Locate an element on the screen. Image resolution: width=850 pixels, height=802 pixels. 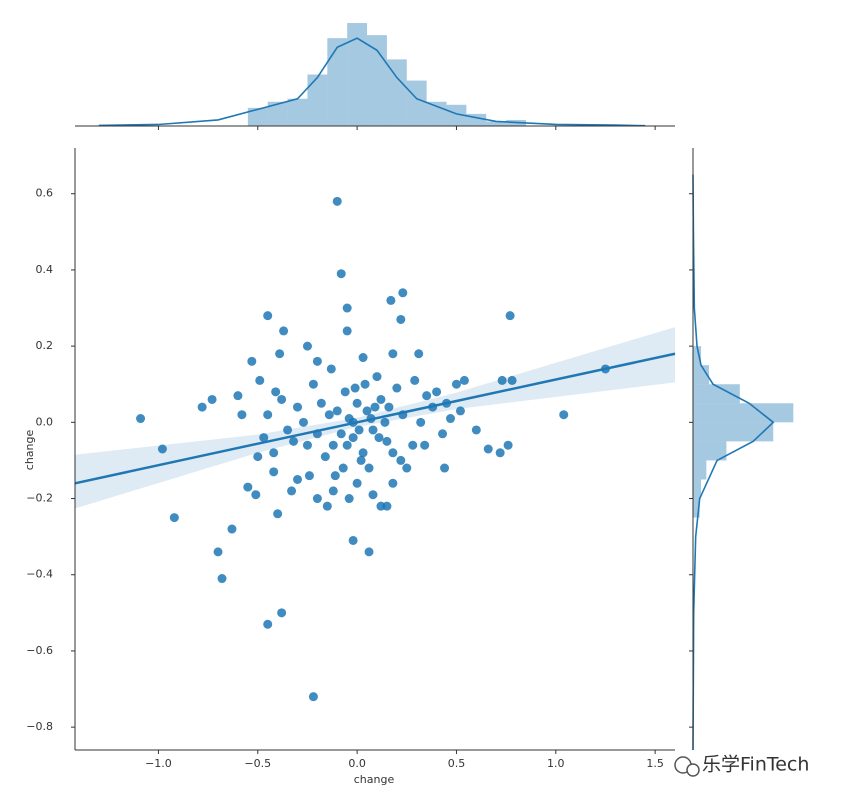
watermark-icon is located at coordinates (687, 766).